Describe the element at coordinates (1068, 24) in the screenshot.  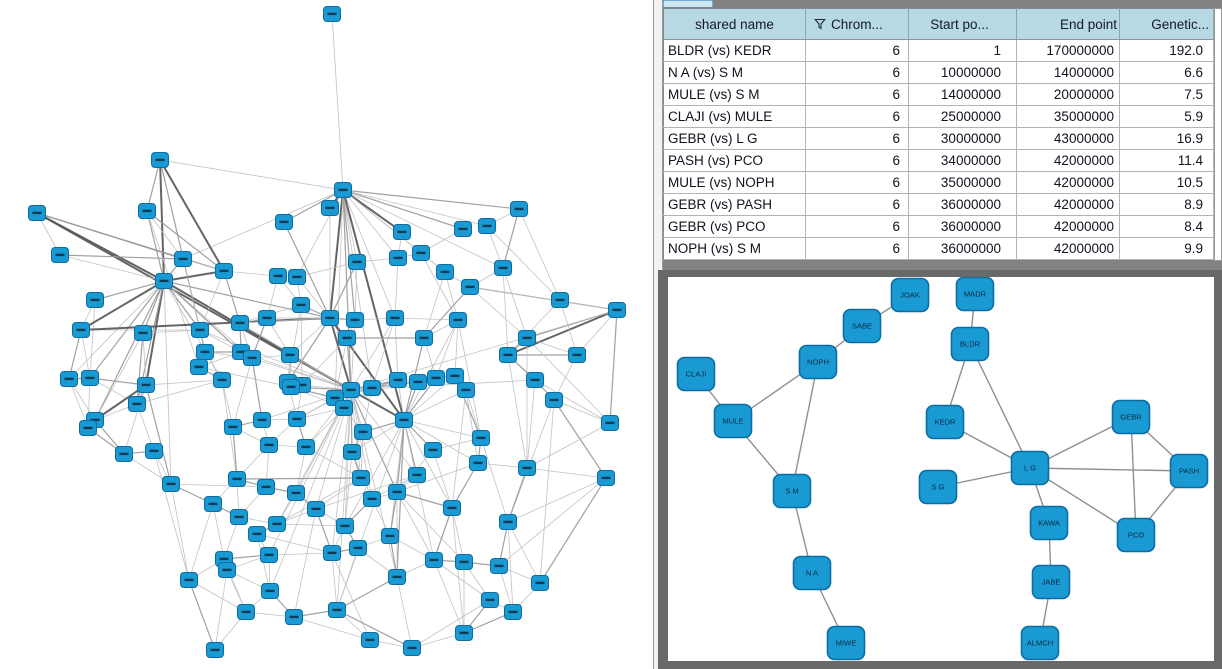
I see `column-header-end-point: End point` at that location.